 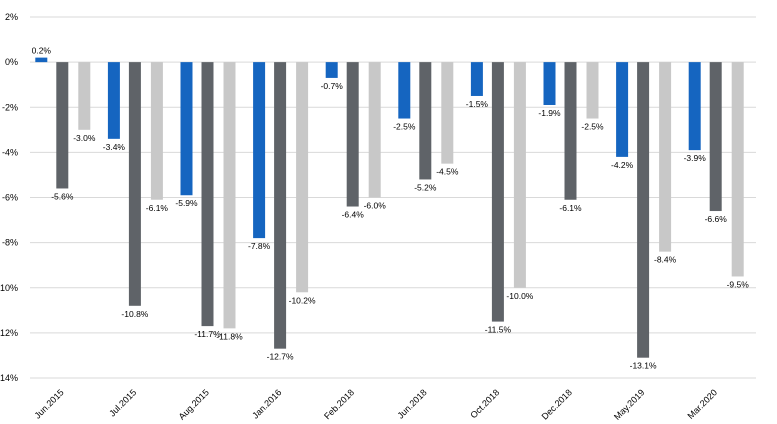 What do you see at coordinates (186, 203) in the screenshot?
I see `data-label: -5.9%` at bounding box center [186, 203].